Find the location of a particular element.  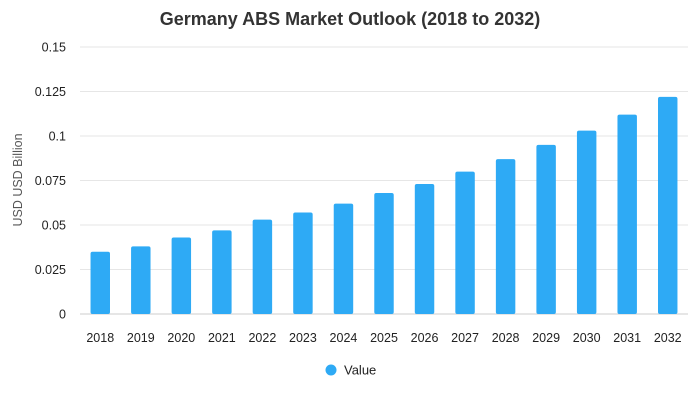

bar-2019 is located at coordinates (141, 280).